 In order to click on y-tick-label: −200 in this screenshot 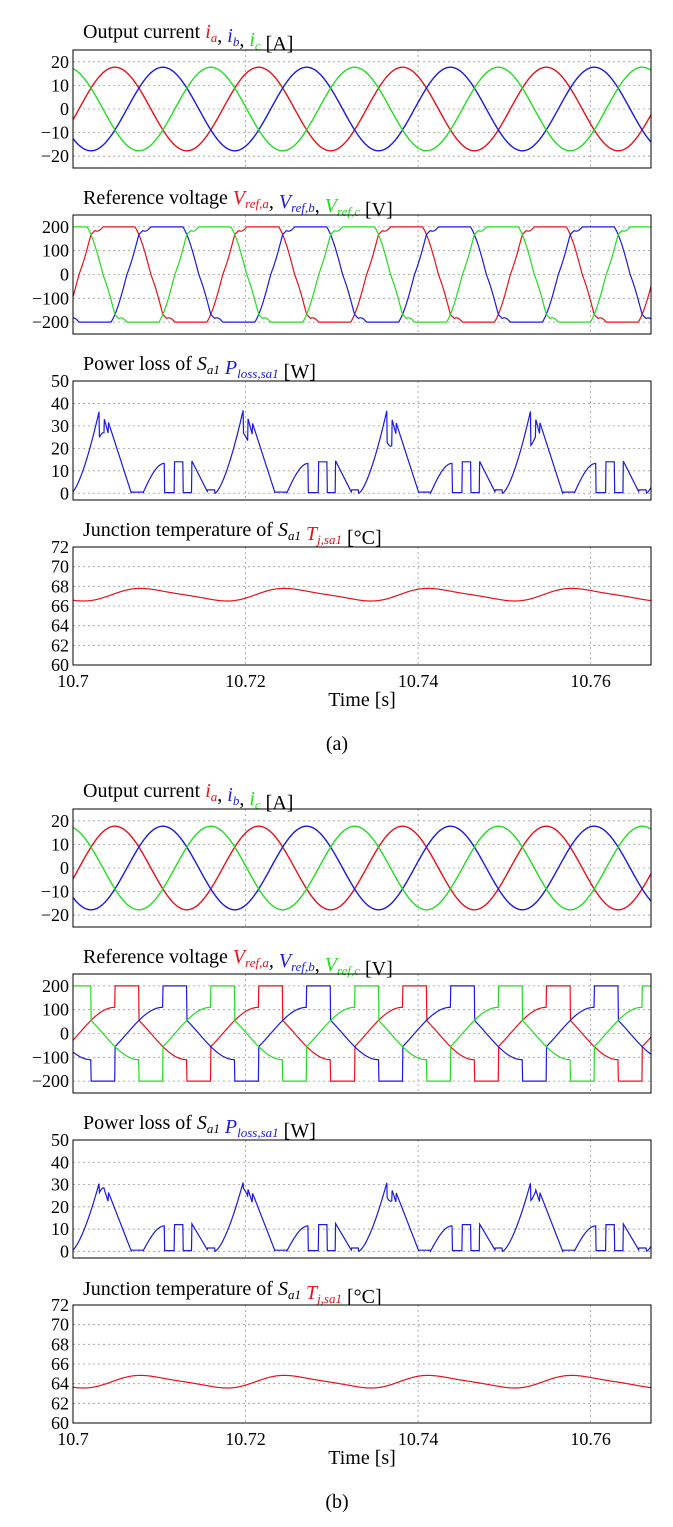, I will do `click(50, 322)`.